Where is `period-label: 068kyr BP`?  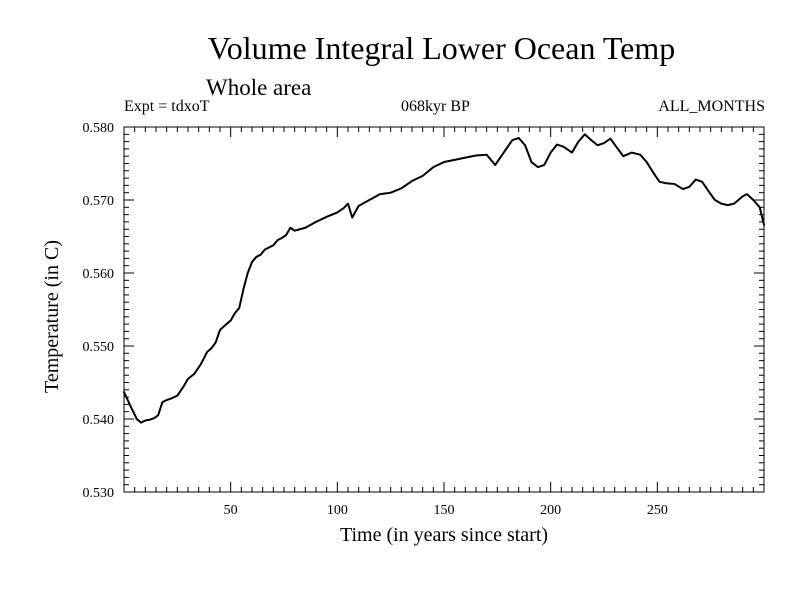
period-label: 068kyr BP is located at coordinates (435, 106).